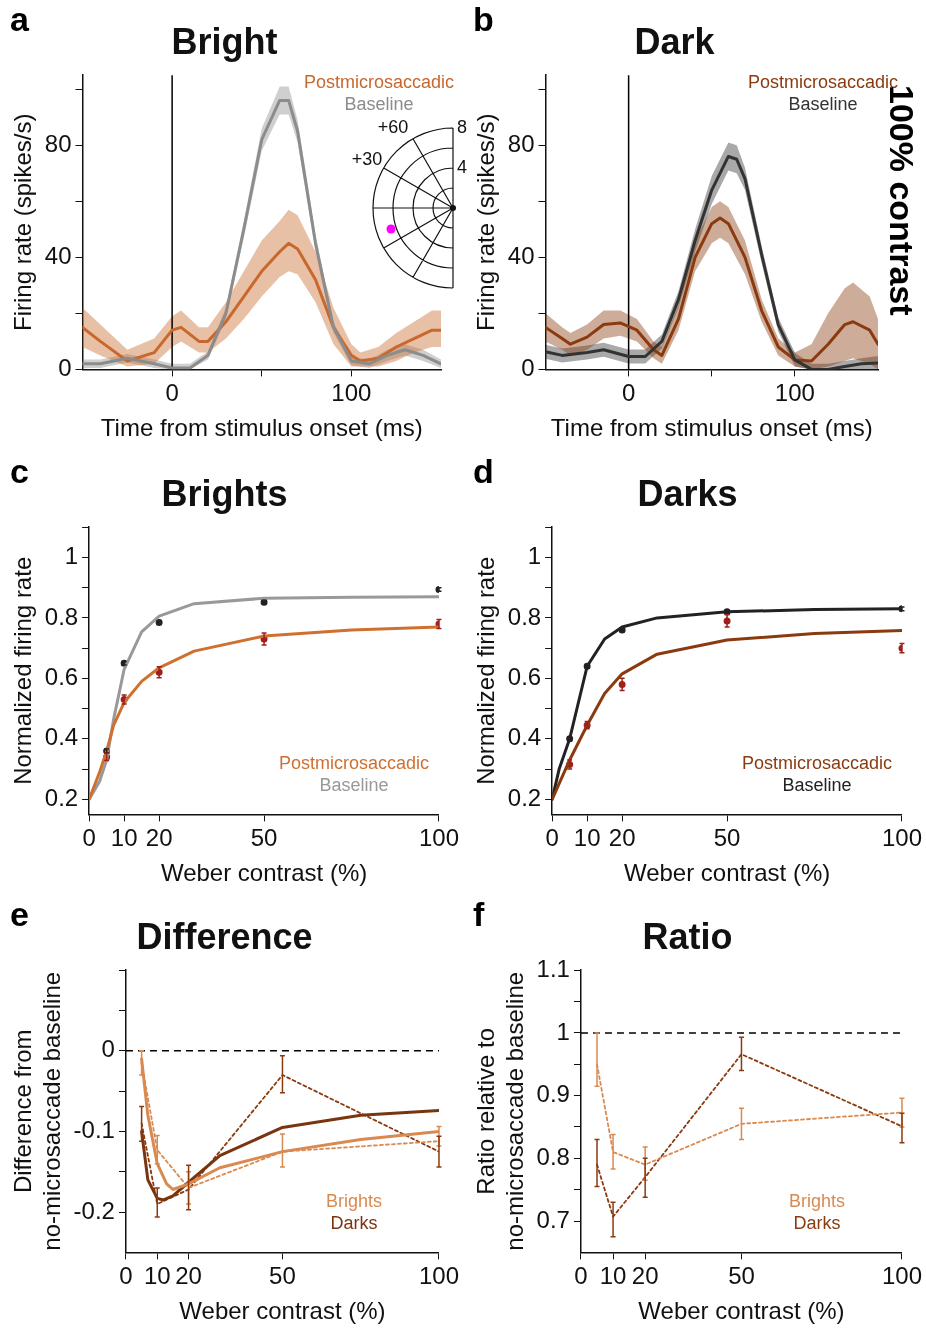 This screenshot has width=926, height=1333. Describe the element at coordinates (687, 493) in the screenshot. I see `chart-title: Darks` at that location.